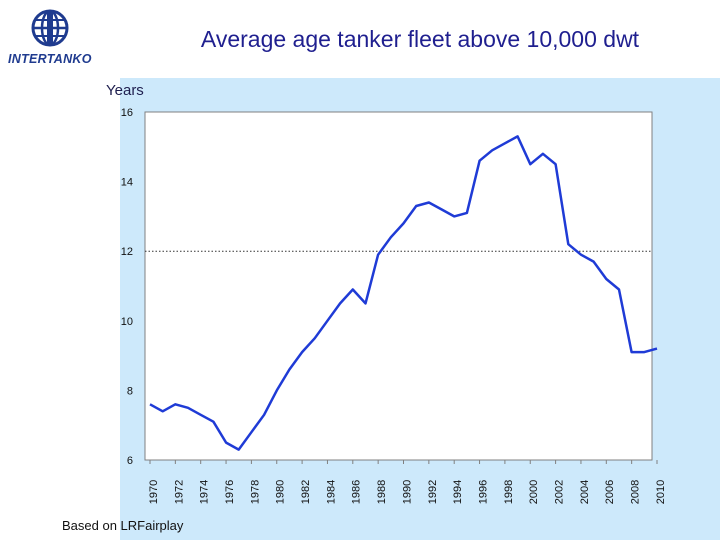  Describe the element at coordinates (125, 90) in the screenshot. I see `y-axis-label: Years` at that location.